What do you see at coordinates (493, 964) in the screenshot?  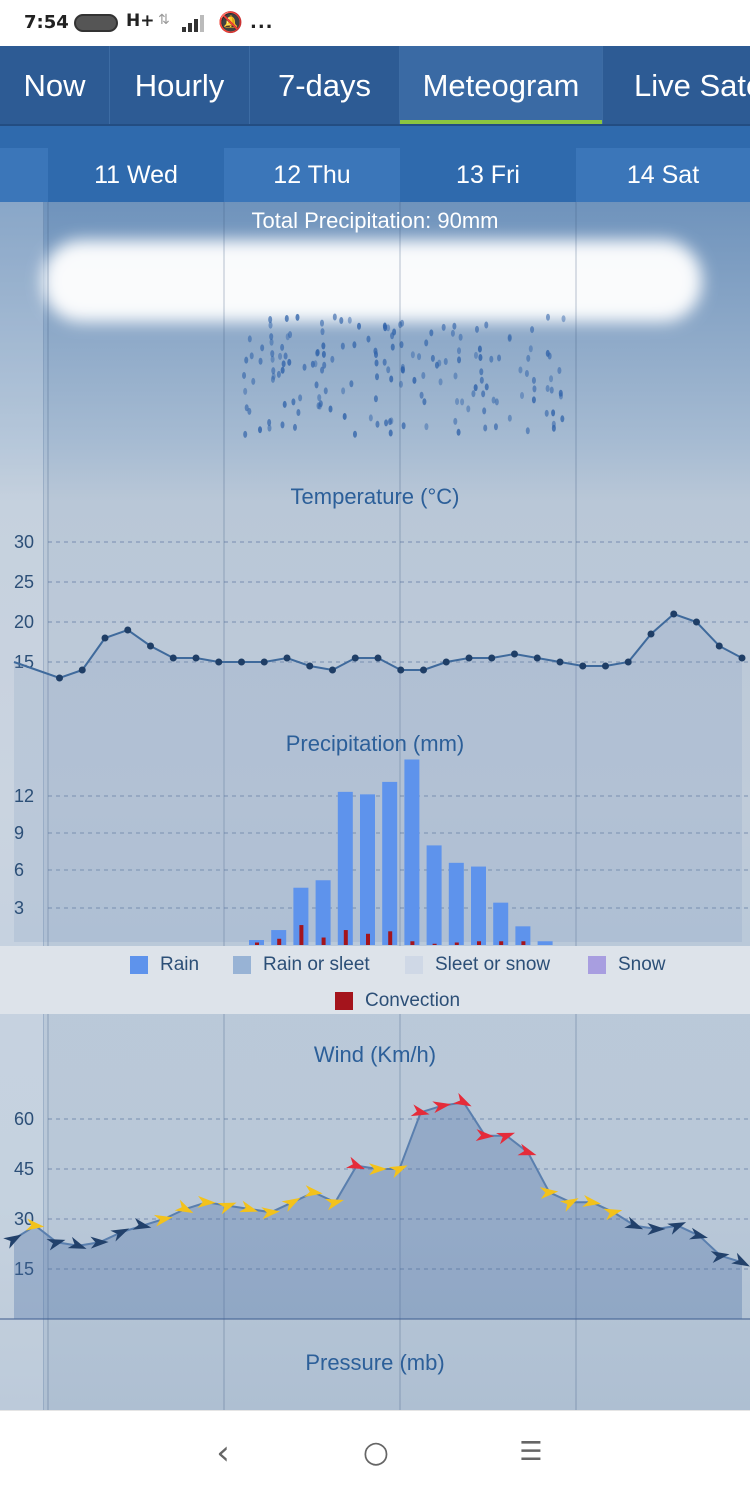 I see `legend-label: Sleet or snow` at bounding box center [493, 964].